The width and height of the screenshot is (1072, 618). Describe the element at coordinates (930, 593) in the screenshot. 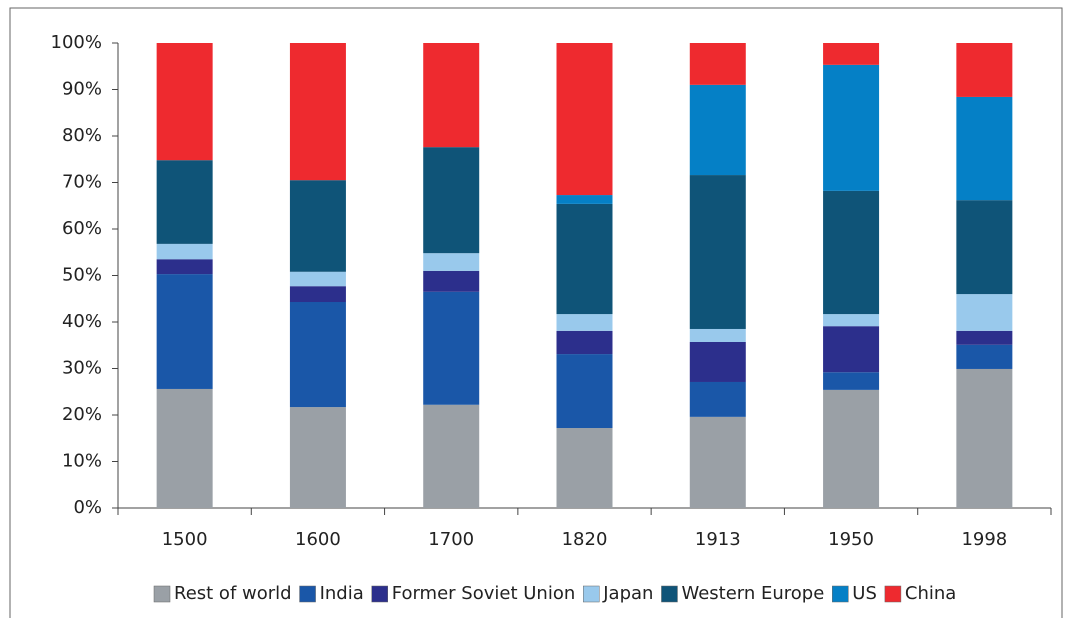

I see `legend-label: China` at that location.